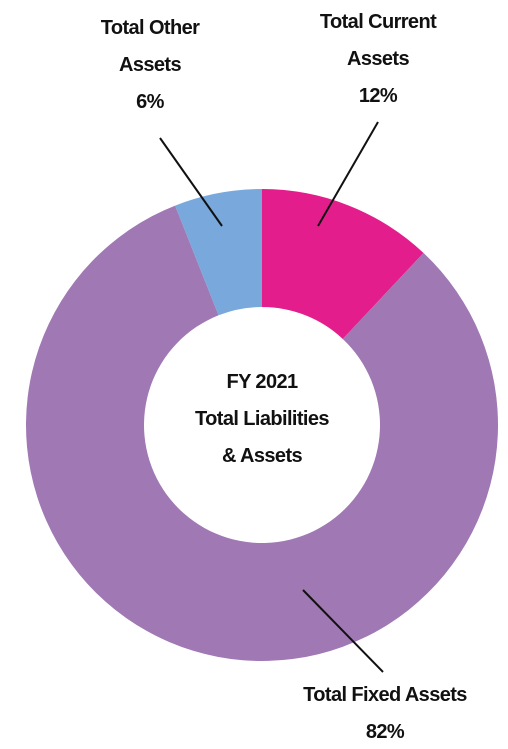 The height and width of the screenshot is (749, 508). I want to click on value-label: 82%, so click(385, 732).